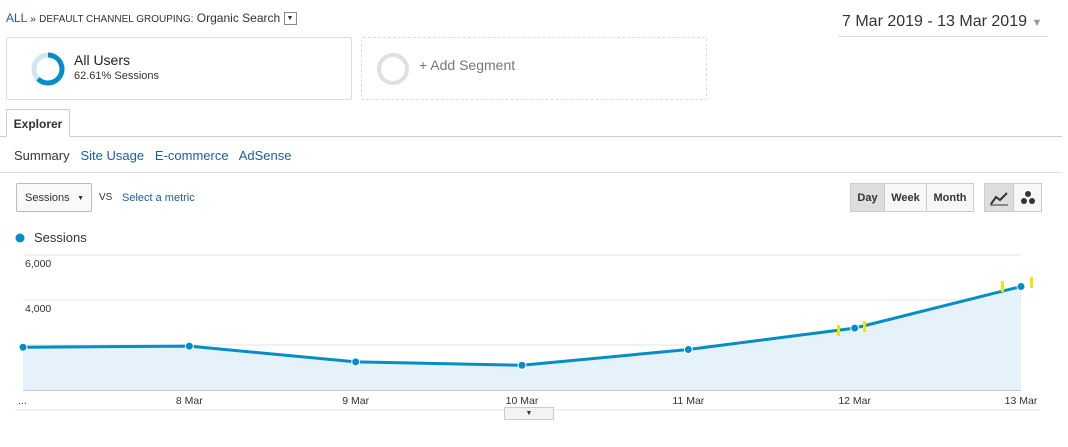  Describe the element at coordinates (529, 413) in the screenshot. I see `chart-toggle: ▼` at that location.